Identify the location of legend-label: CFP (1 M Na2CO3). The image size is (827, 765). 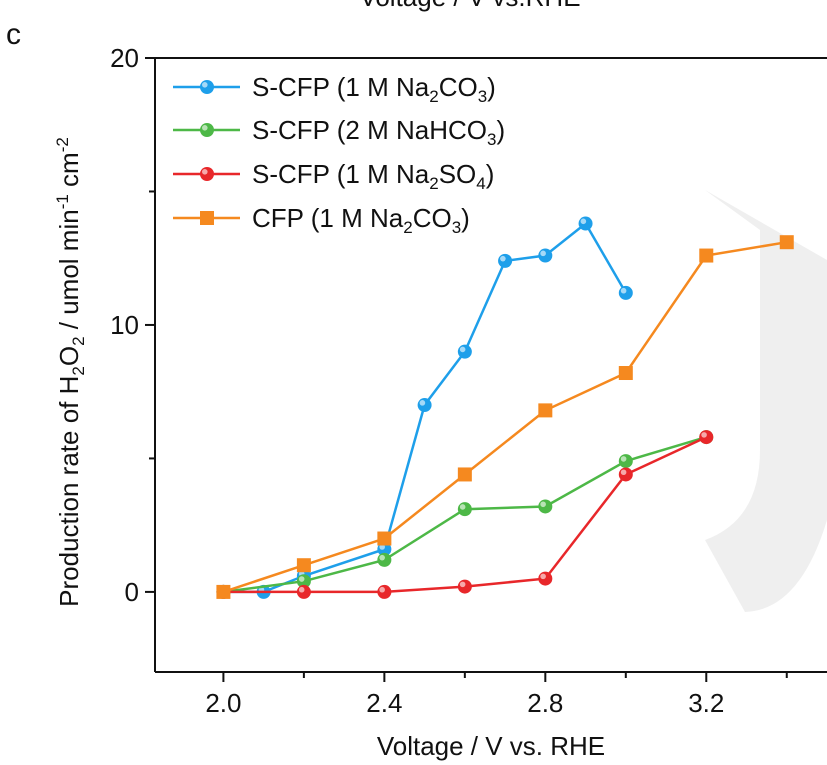
(361, 220).